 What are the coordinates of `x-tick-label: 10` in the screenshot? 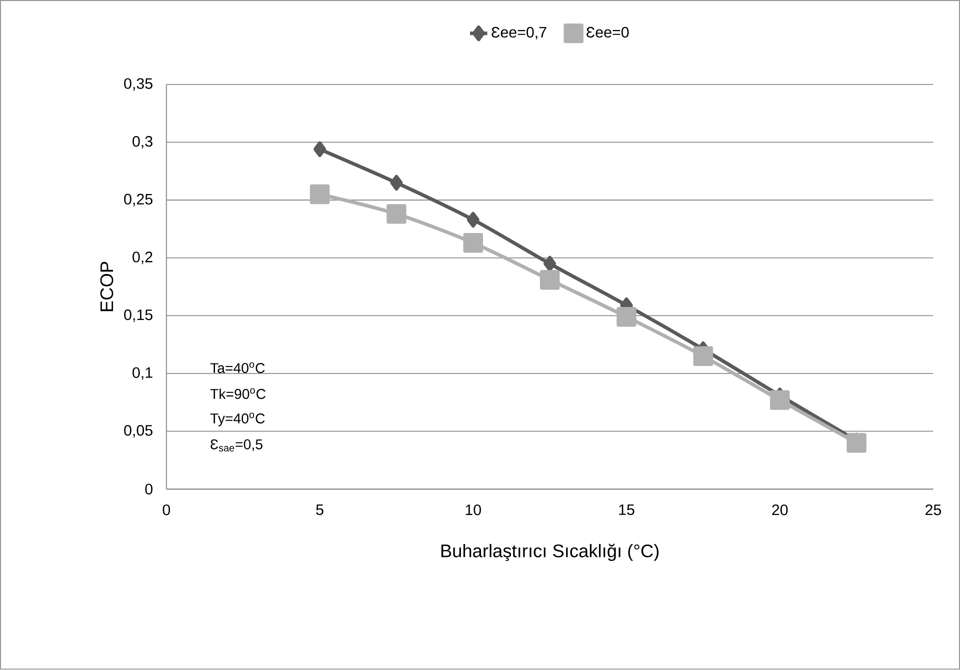 It's located at (473, 510).